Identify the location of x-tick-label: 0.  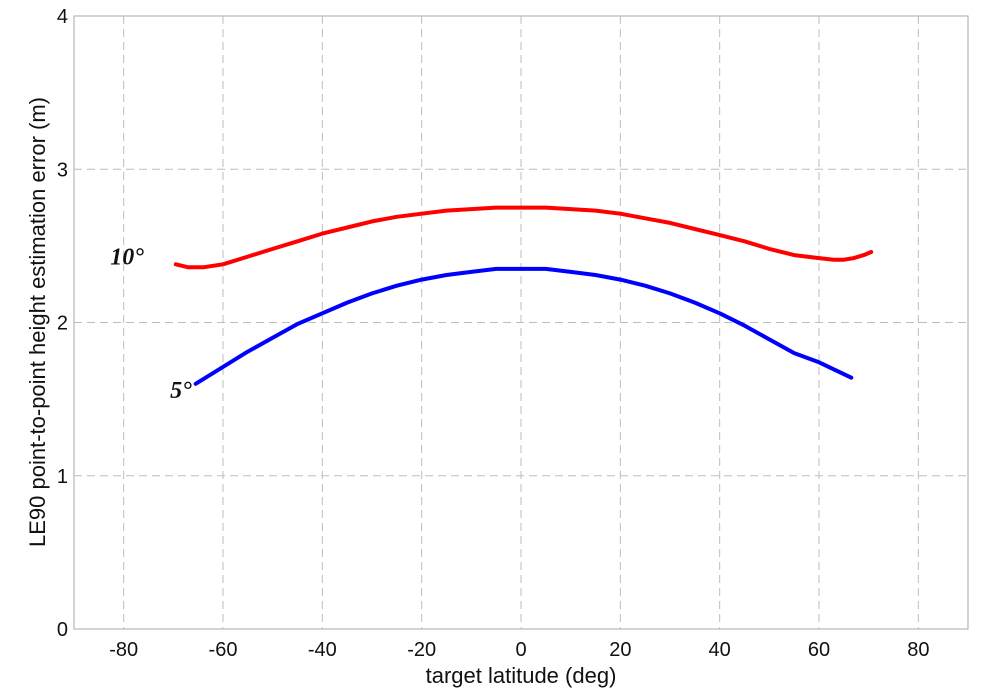
(520, 650).